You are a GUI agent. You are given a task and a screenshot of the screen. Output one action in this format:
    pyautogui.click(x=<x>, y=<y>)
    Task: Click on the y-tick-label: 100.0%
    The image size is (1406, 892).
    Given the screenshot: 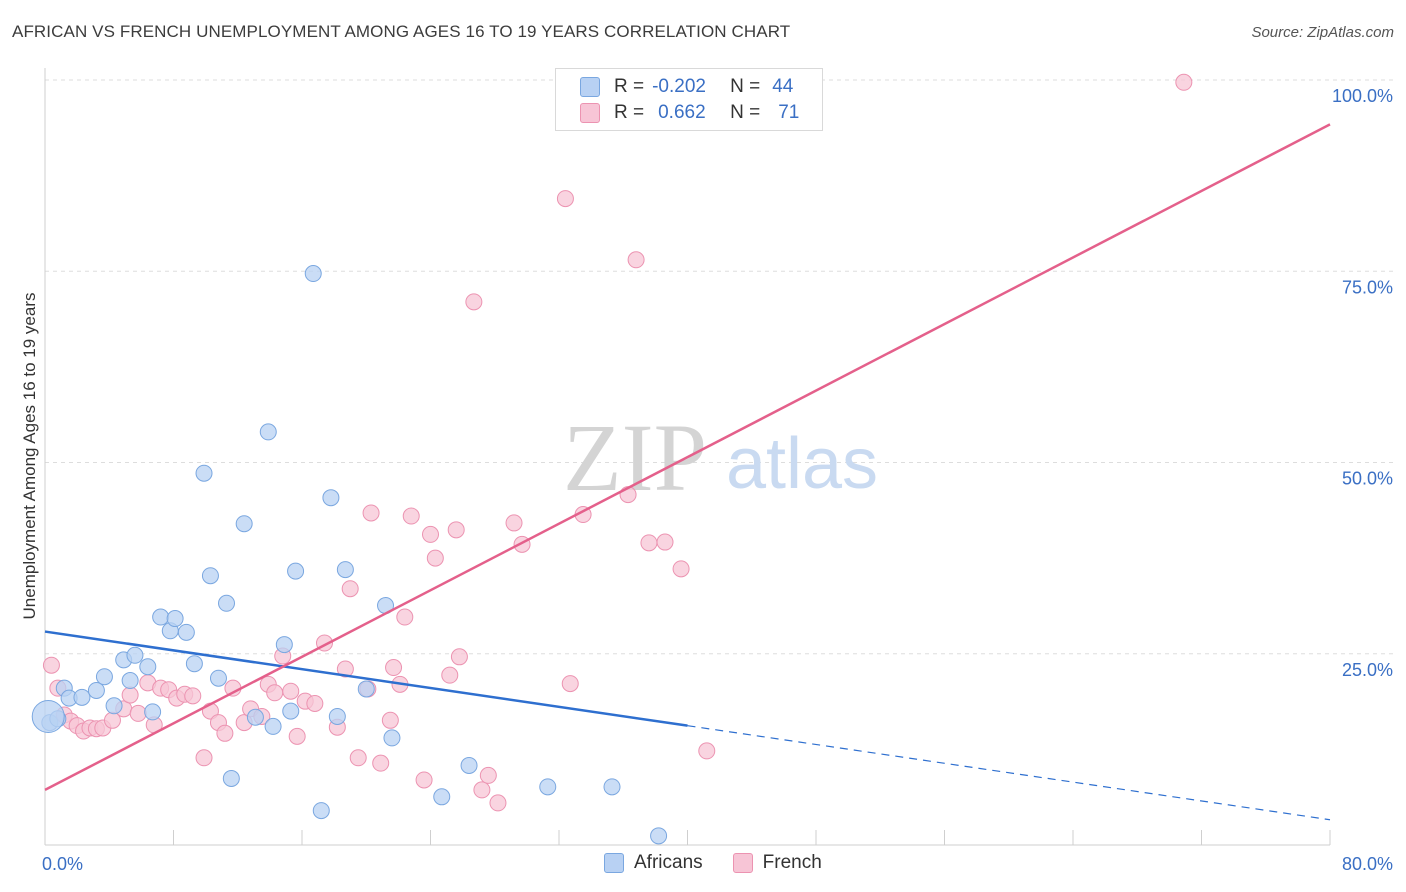 What is the action you would take?
    pyautogui.click(x=1362, y=96)
    